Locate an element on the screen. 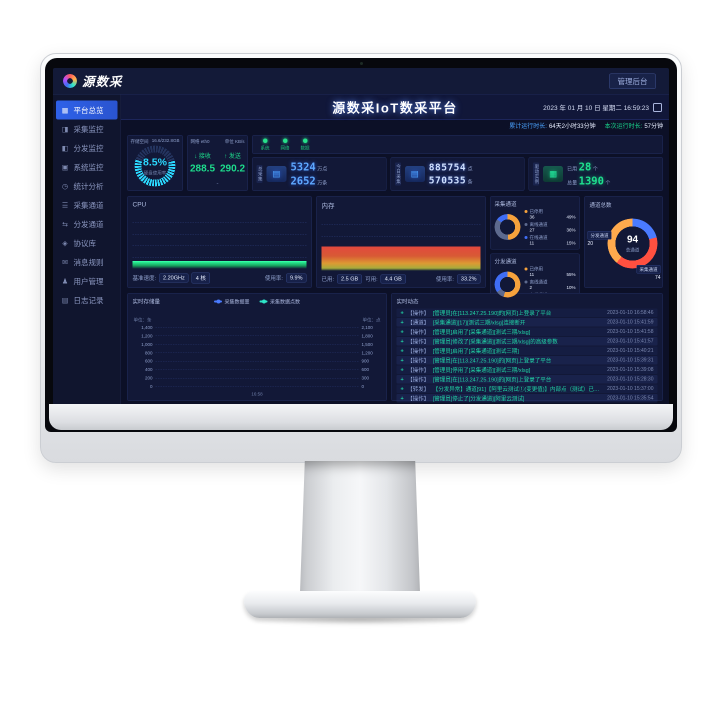 The height and width of the screenshot is (721, 721). sidebar-item: ▣ 系统监控 is located at coordinates (87, 167).